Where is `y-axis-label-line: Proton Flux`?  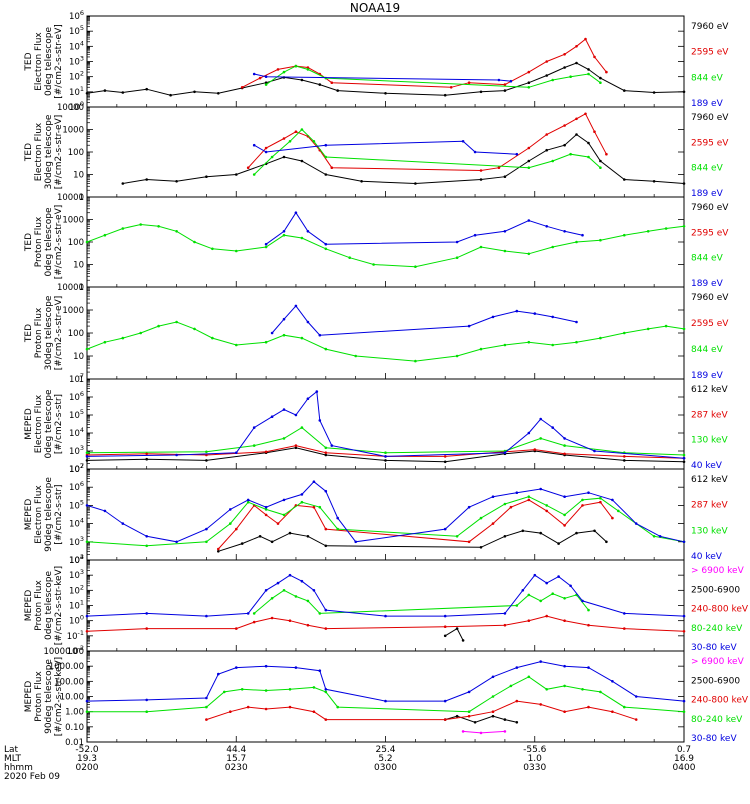 y-axis-label-line: Proton Flux is located at coordinates (39, 696).